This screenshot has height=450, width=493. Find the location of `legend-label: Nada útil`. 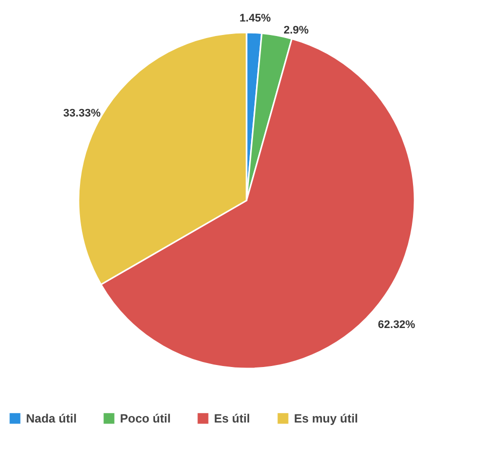

legend-label: Nada útil is located at coordinates (51, 418).